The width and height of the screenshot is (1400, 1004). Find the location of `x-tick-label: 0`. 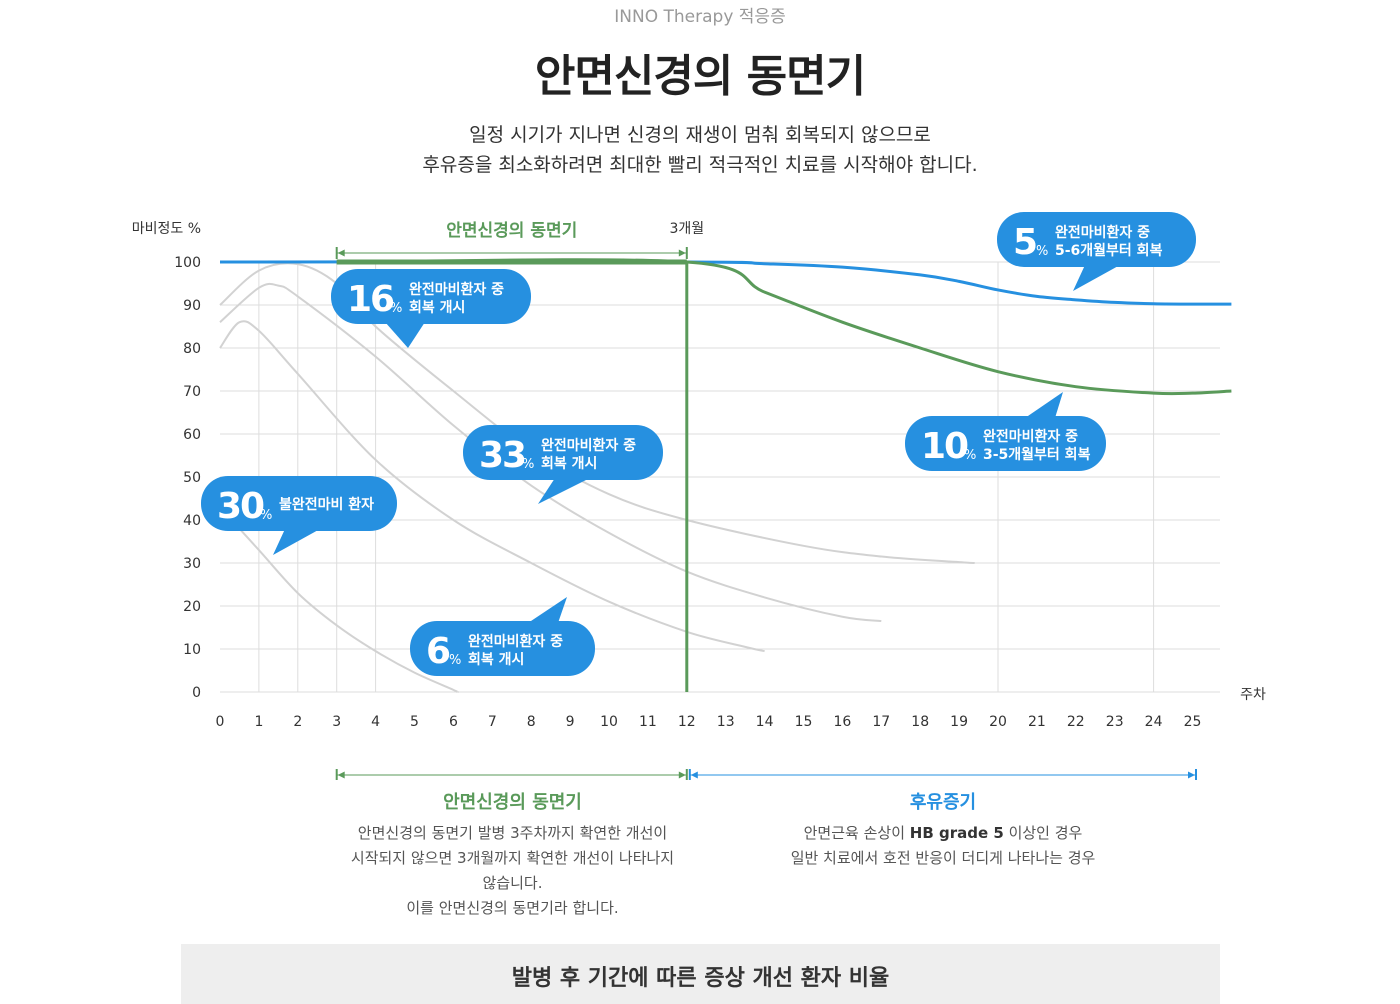

x-tick-label: 0 is located at coordinates (220, 722).